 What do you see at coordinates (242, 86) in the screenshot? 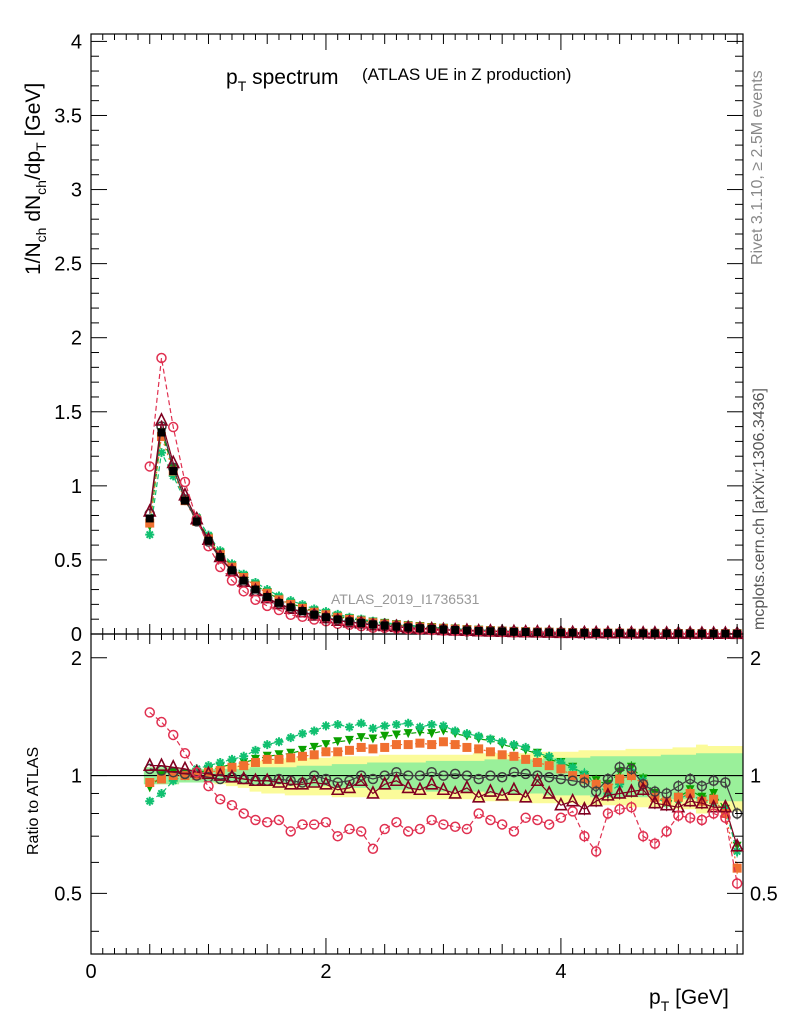
I see `chart-title-sub: T` at bounding box center [242, 86].